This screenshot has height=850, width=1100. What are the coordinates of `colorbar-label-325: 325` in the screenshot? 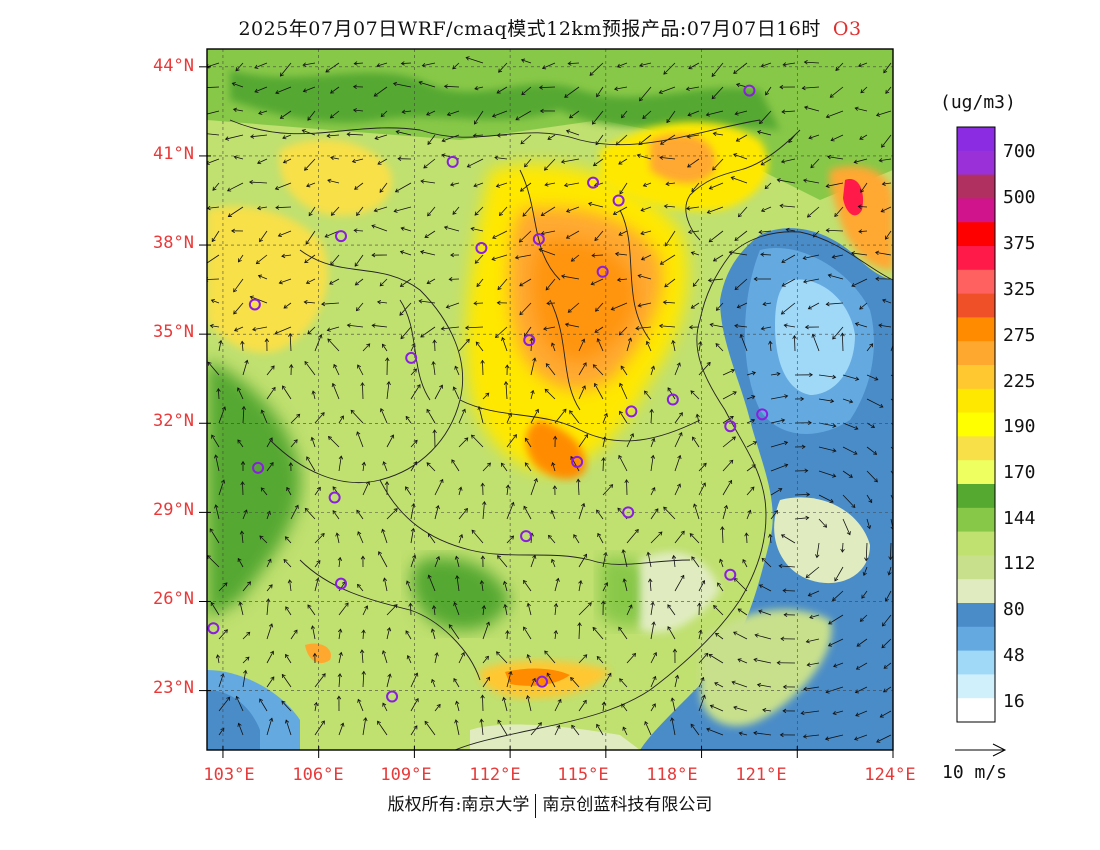 It's located at (1019, 289).